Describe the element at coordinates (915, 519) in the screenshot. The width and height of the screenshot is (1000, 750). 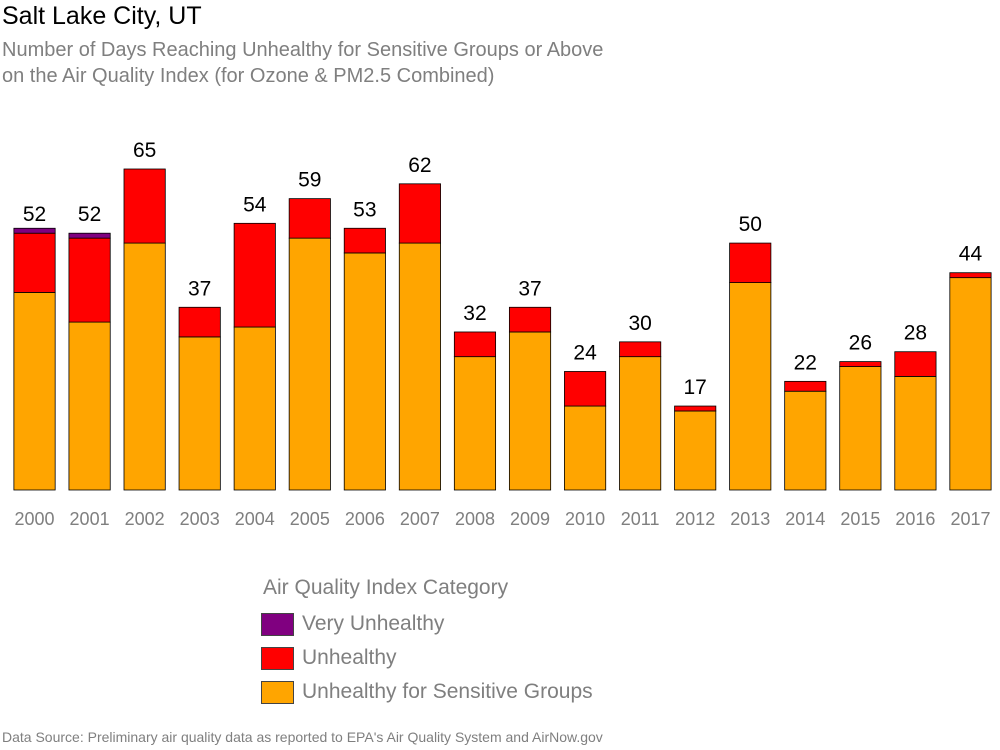
I see `x-tick-label-2016: 2016` at that location.